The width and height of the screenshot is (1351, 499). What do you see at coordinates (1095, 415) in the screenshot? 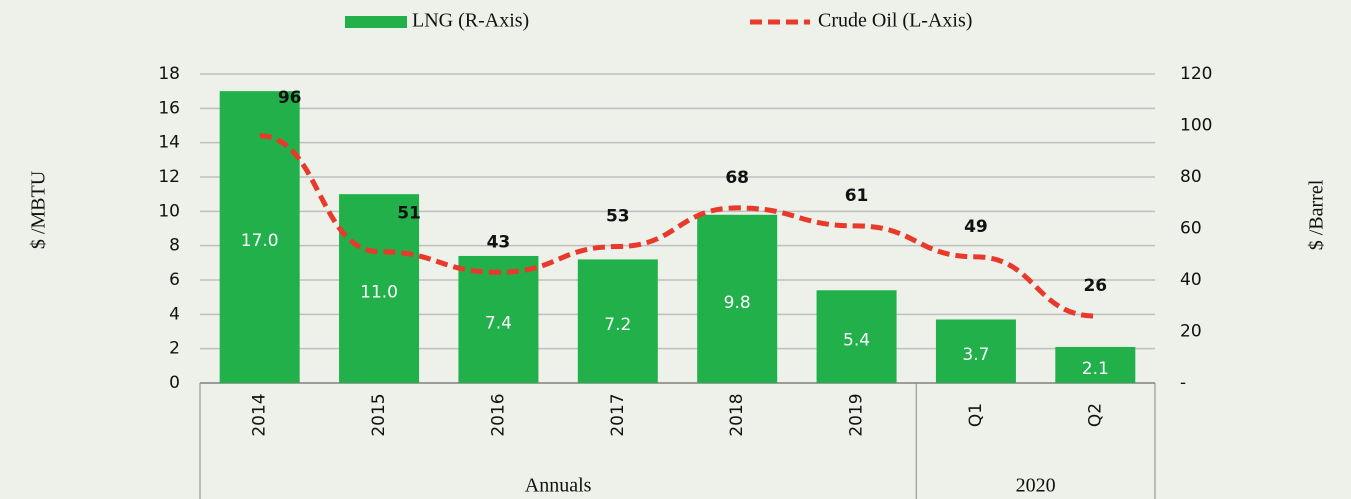
I see `x-tick-label: Q2` at bounding box center [1095, 415].